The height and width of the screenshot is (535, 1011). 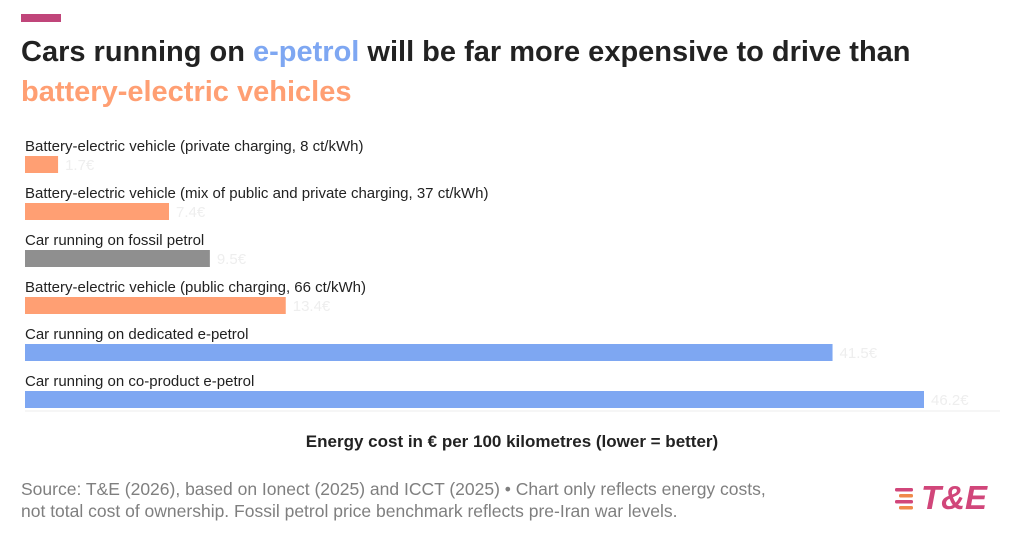 What do you see at coordinates (904, 499) in the screenshot?
I see `te-logo-mark-icon` at bounding box center [904, 499].